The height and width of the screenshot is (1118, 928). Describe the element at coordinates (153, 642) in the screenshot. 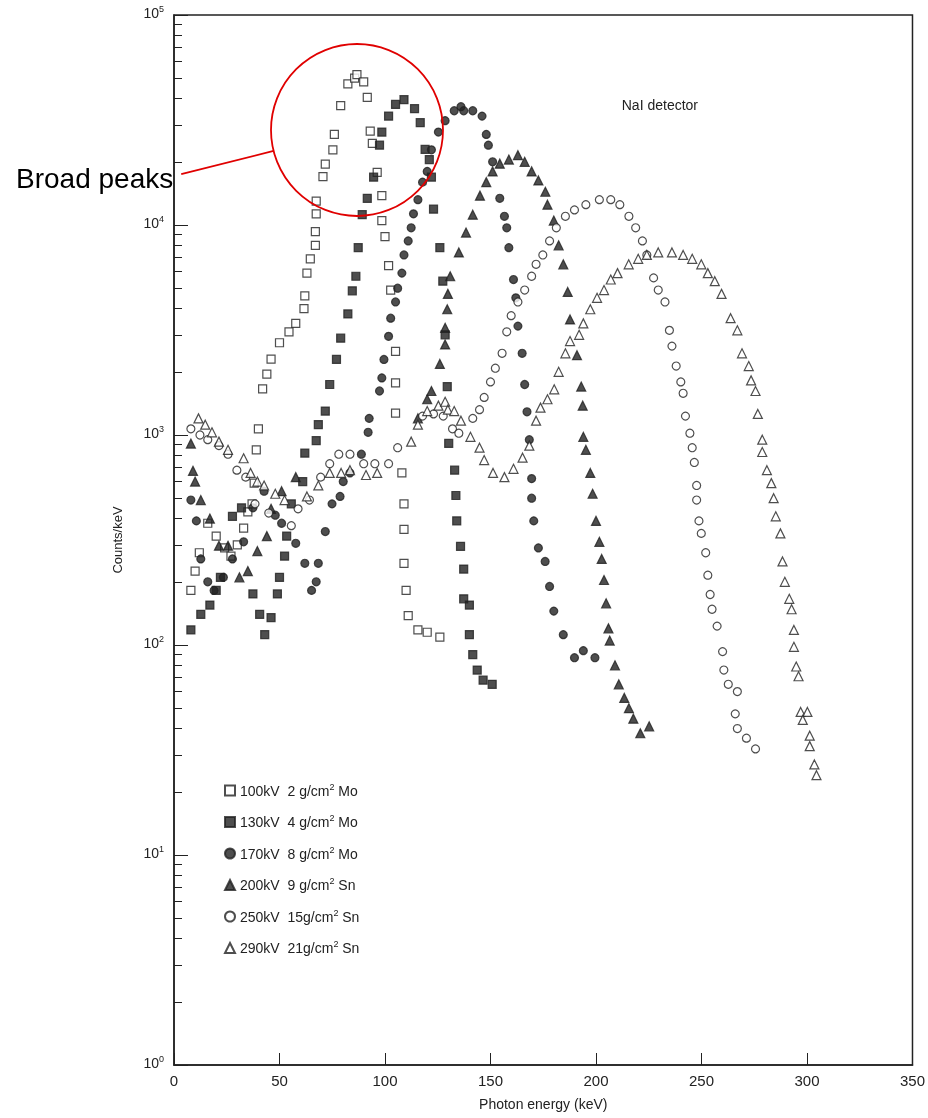

I see `y-tick-label: 10$^{2}$` at that location.